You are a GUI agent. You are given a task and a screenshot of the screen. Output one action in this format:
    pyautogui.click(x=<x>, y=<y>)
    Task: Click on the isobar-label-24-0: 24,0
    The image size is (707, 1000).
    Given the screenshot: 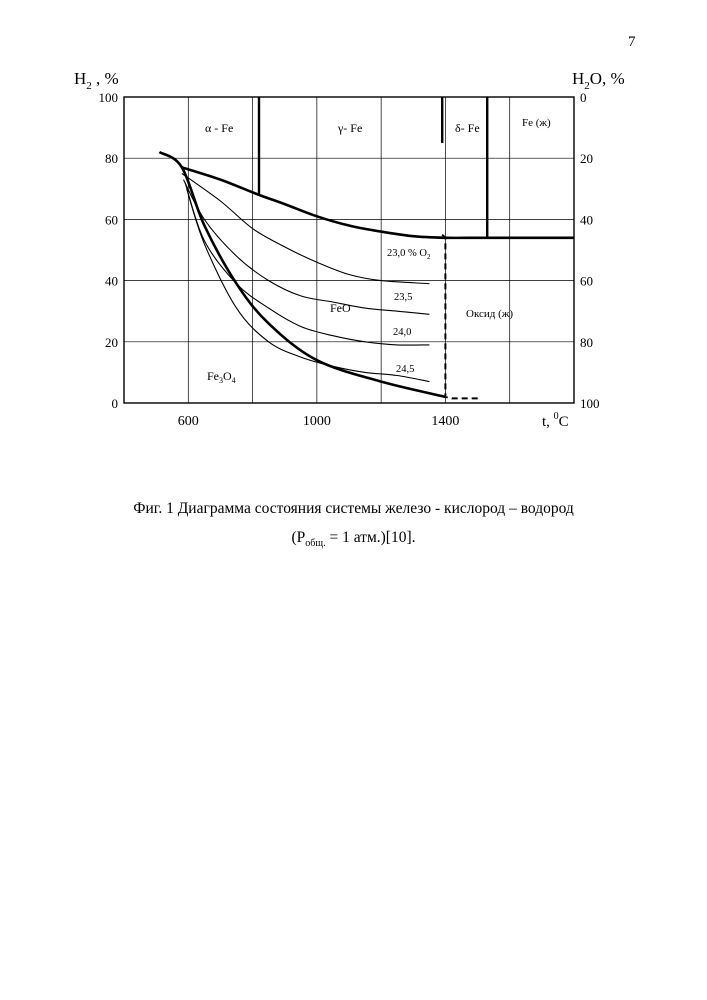 What is the action you would take?
    pyautogui.click(x=402, y=332)
    